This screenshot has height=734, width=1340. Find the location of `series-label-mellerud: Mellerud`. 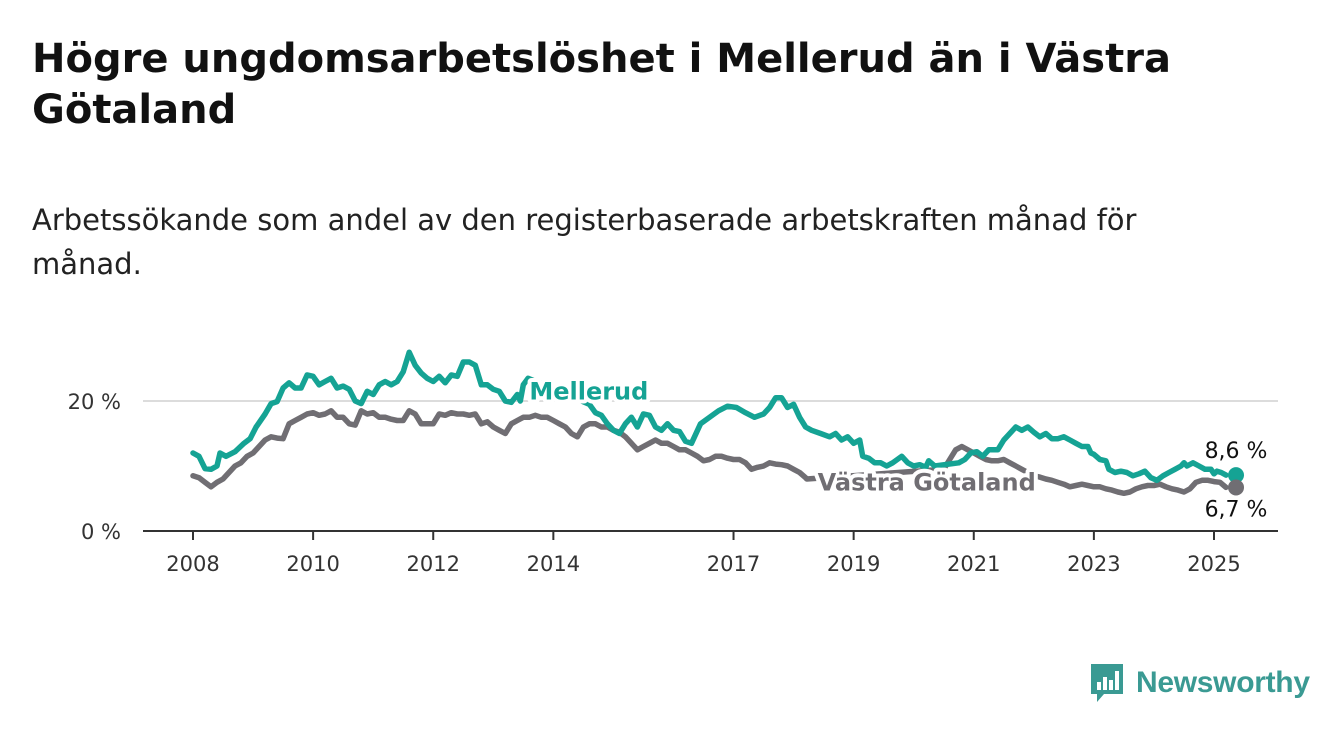

series-label-mellerud: Mellerud is located at coordinates (588, 392).